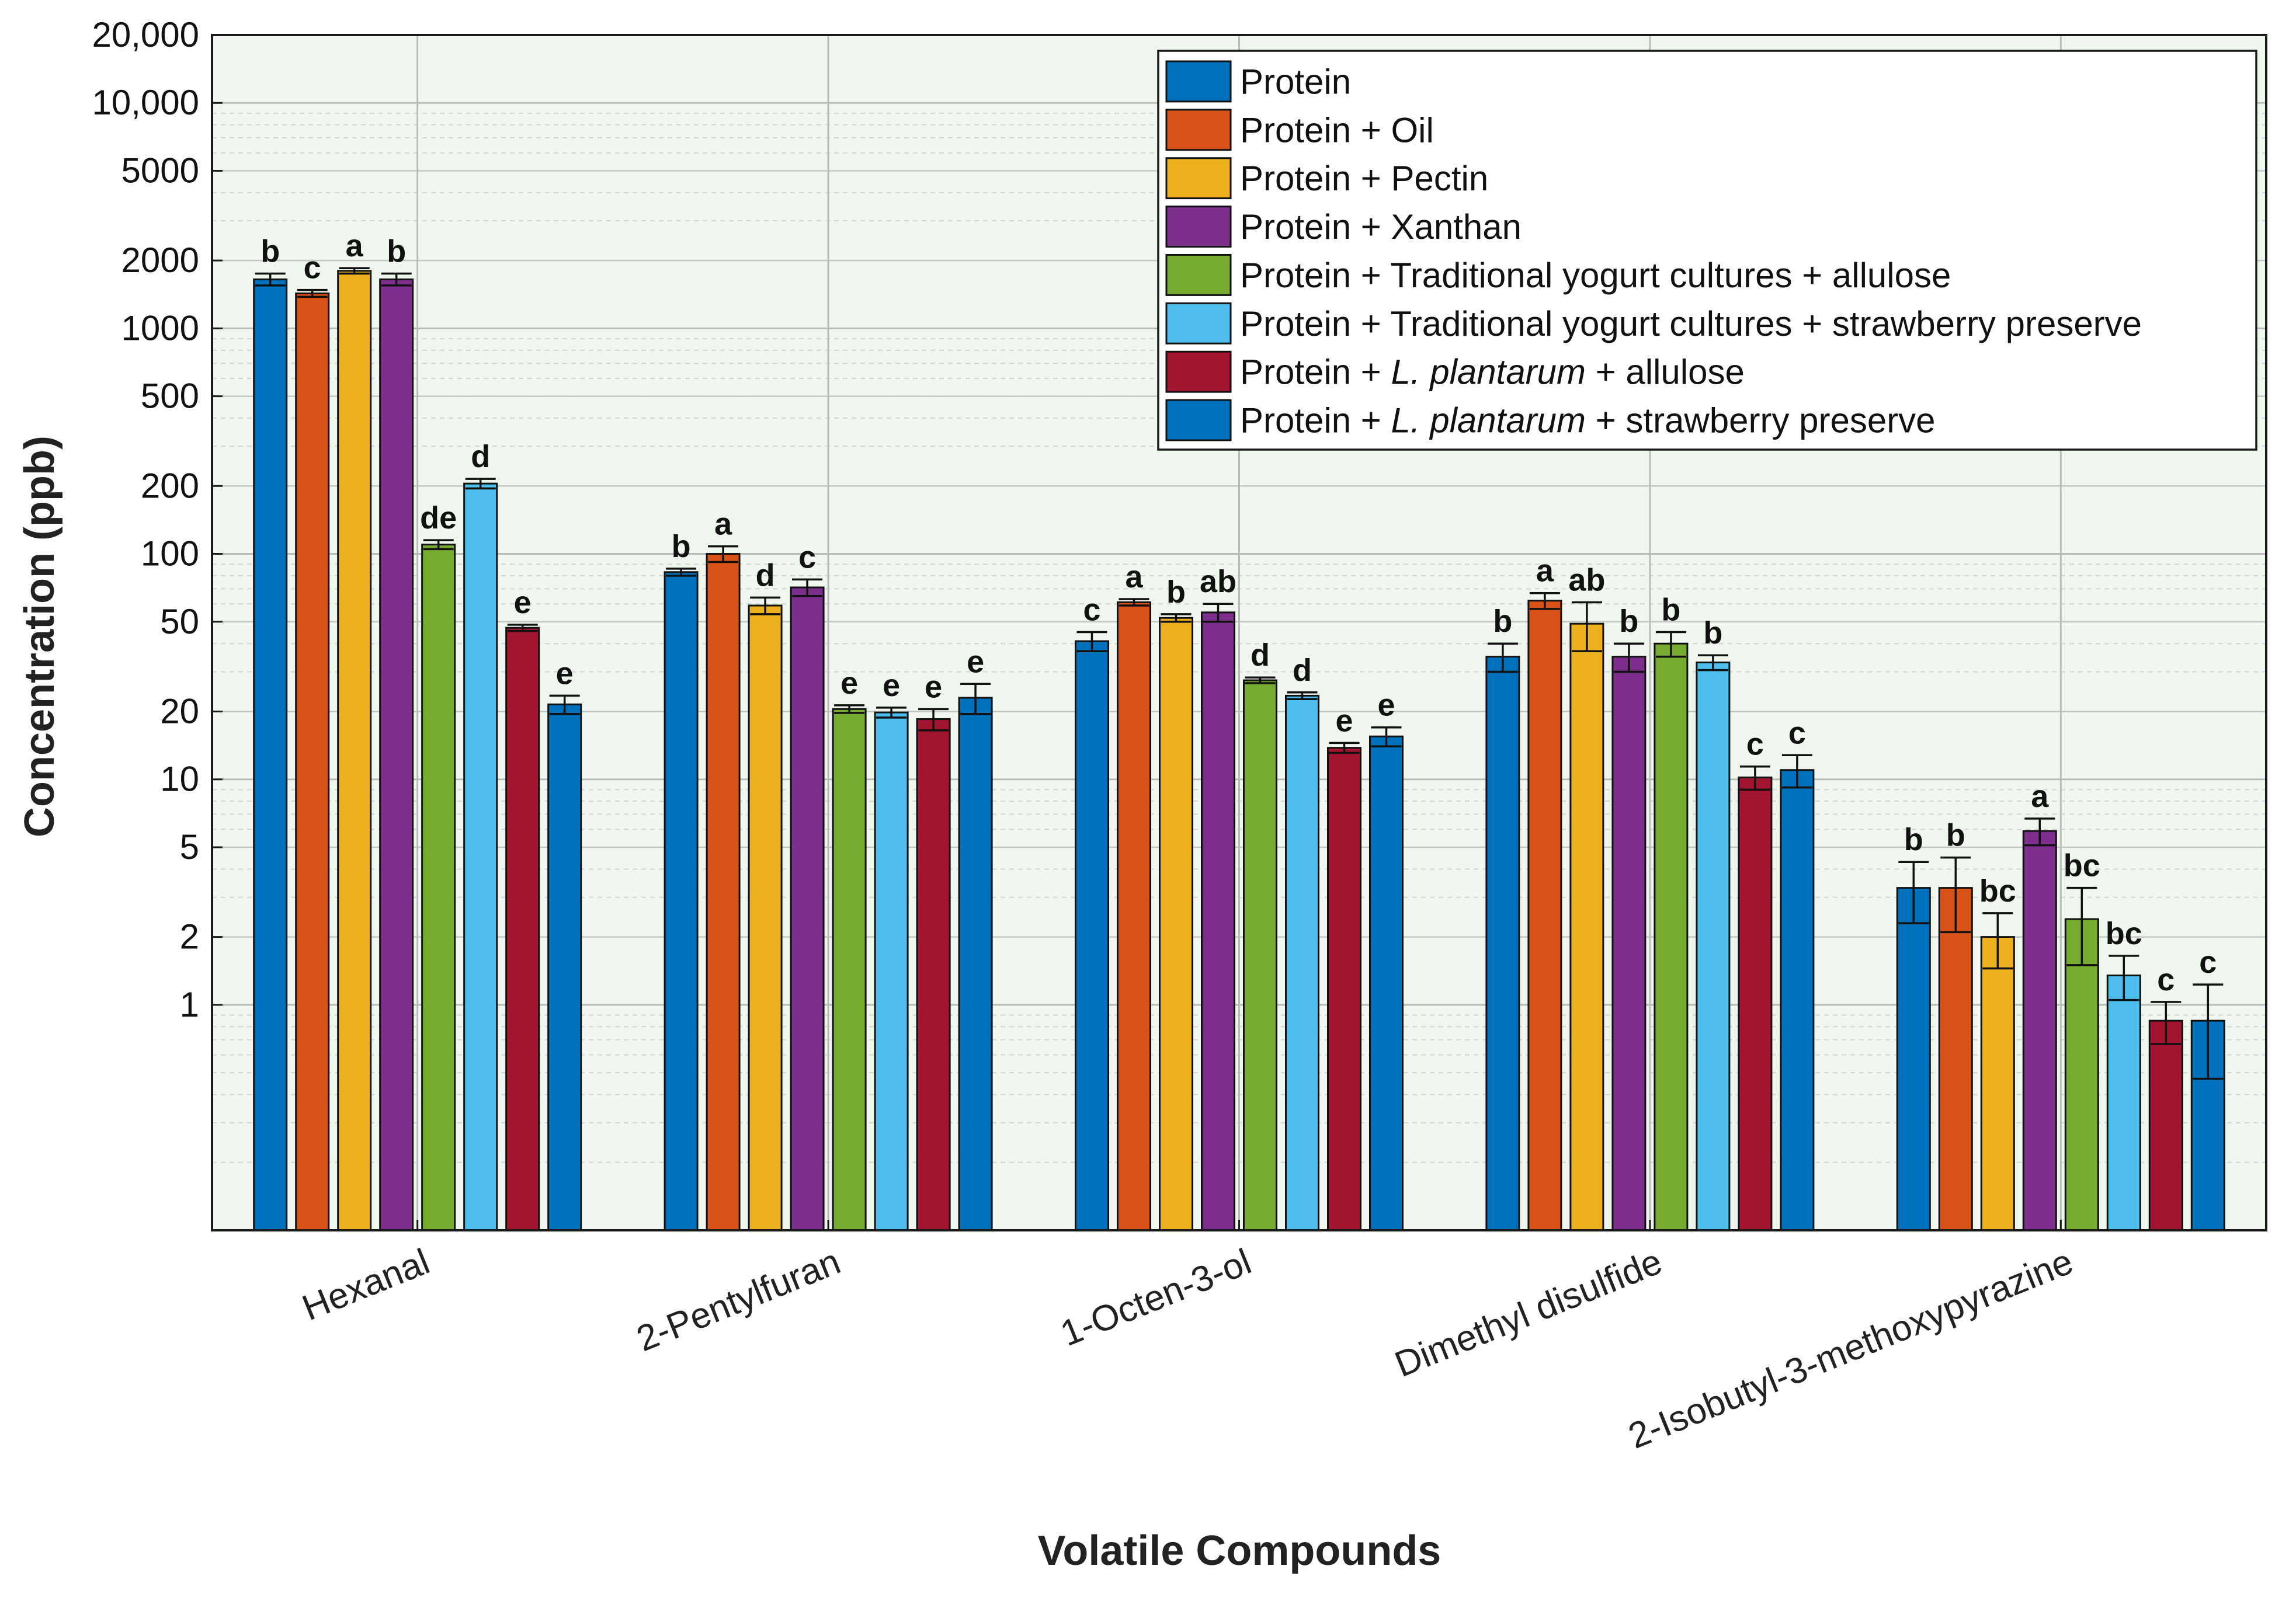 The height and width of the screenshot is (1597, 2296). I want to click on y-tick-label: 5000, so click(160, 170).